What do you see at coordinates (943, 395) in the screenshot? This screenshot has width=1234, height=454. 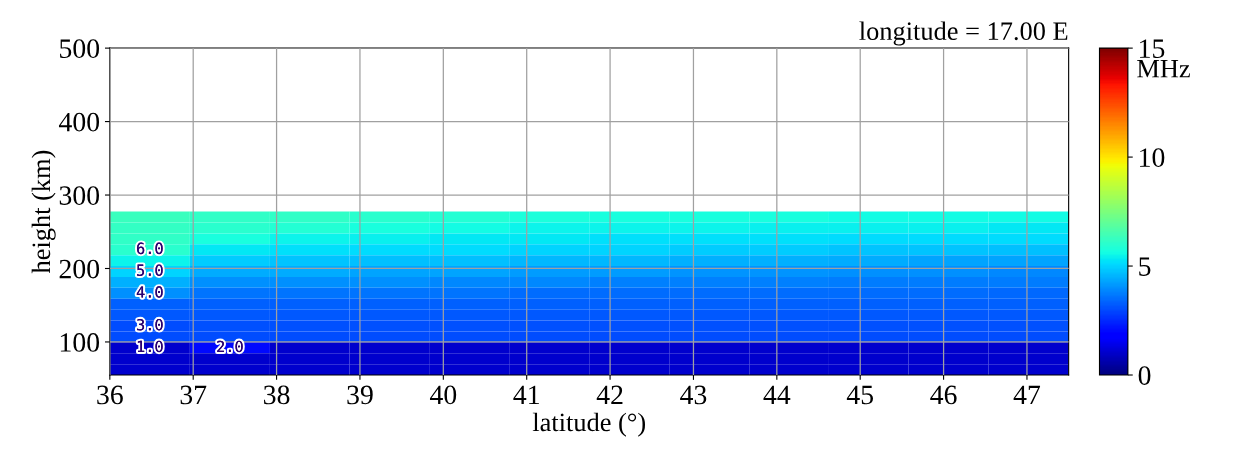 I see `x-tick-label: 46` at bounding box center [943, 395].